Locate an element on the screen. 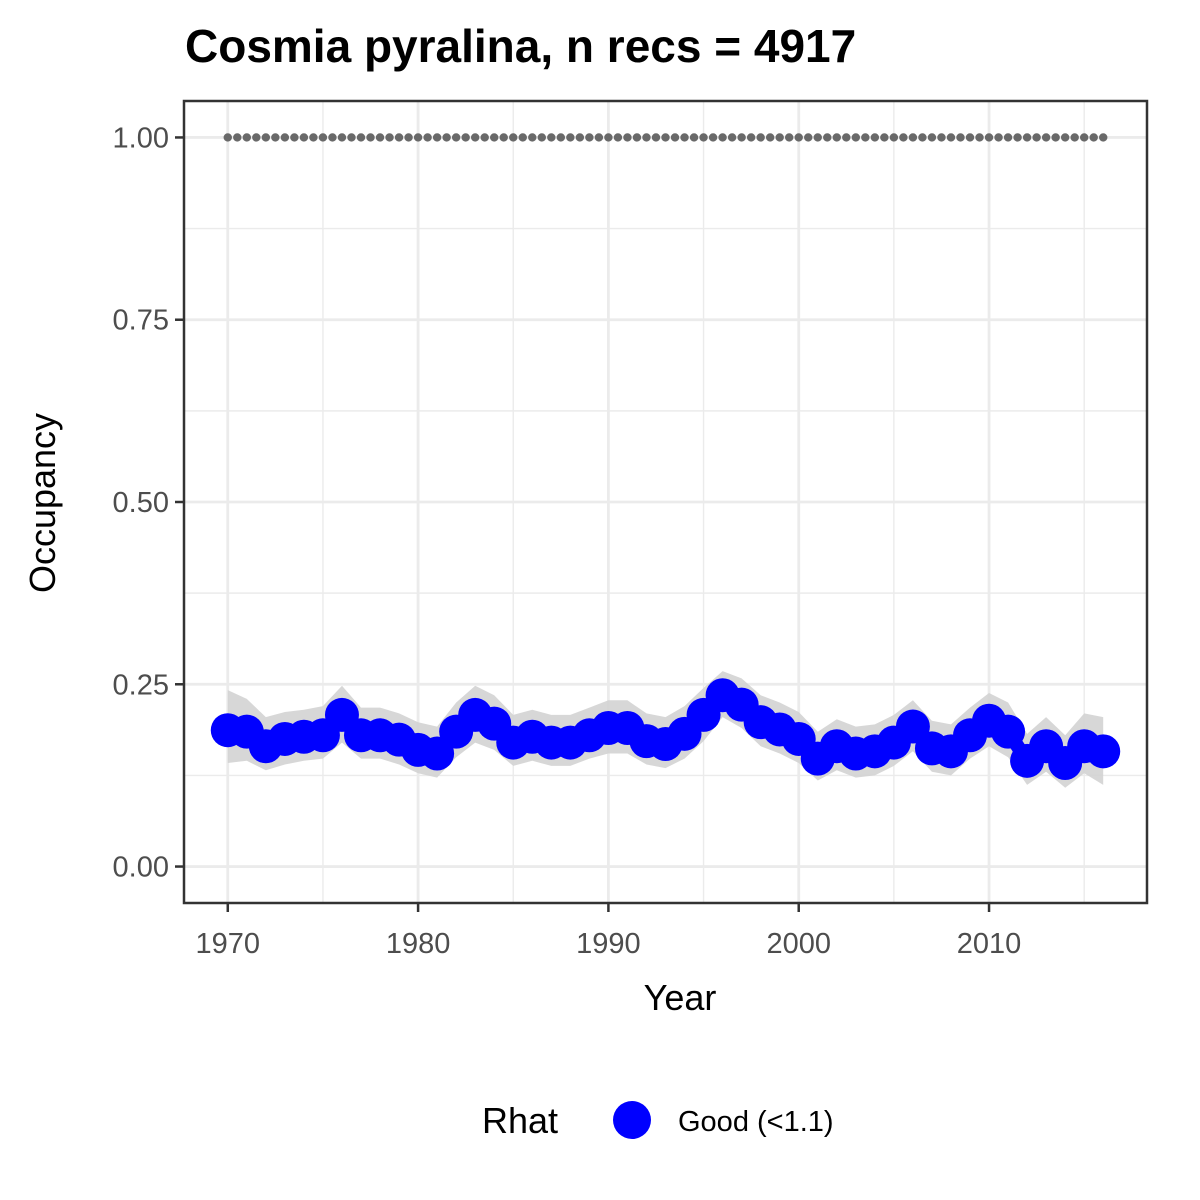 Image resolution: width=1200 pixels, height=1200 pixels. y-tick-label: 0.25 is located at coordinates (141, 685).